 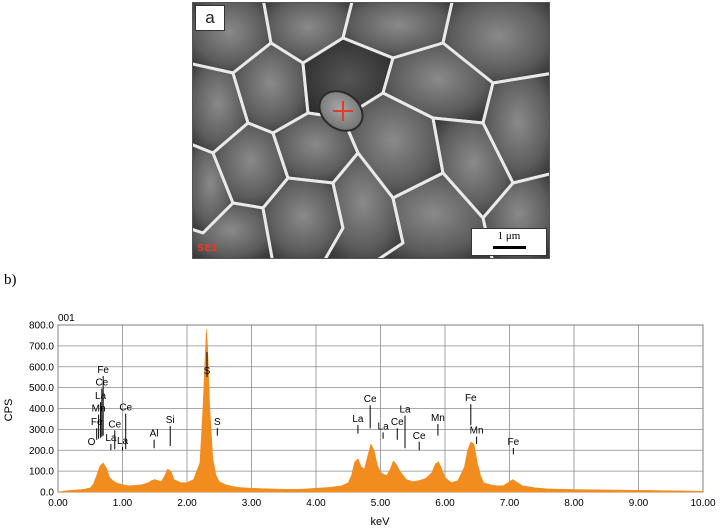 I want to click on scale-bar, so click(x=509, y=247).